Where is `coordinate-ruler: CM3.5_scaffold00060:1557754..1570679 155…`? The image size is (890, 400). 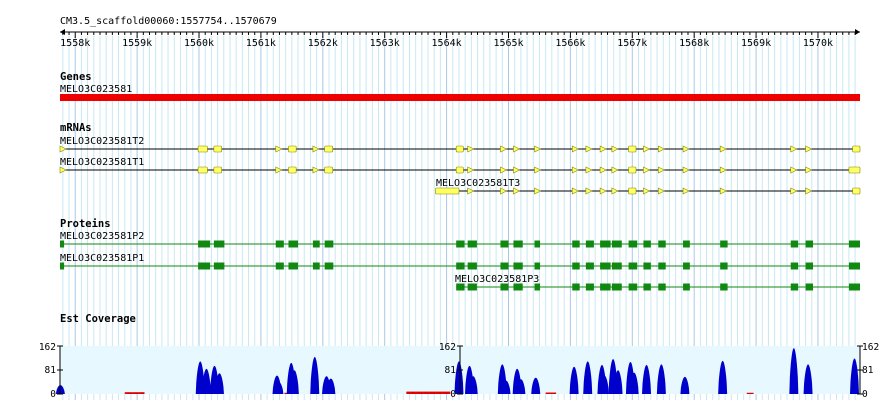 coordinate-ruler: CM3.5_scaffold00060:1557754..1570679 155… is located at coordinates (460, 32).